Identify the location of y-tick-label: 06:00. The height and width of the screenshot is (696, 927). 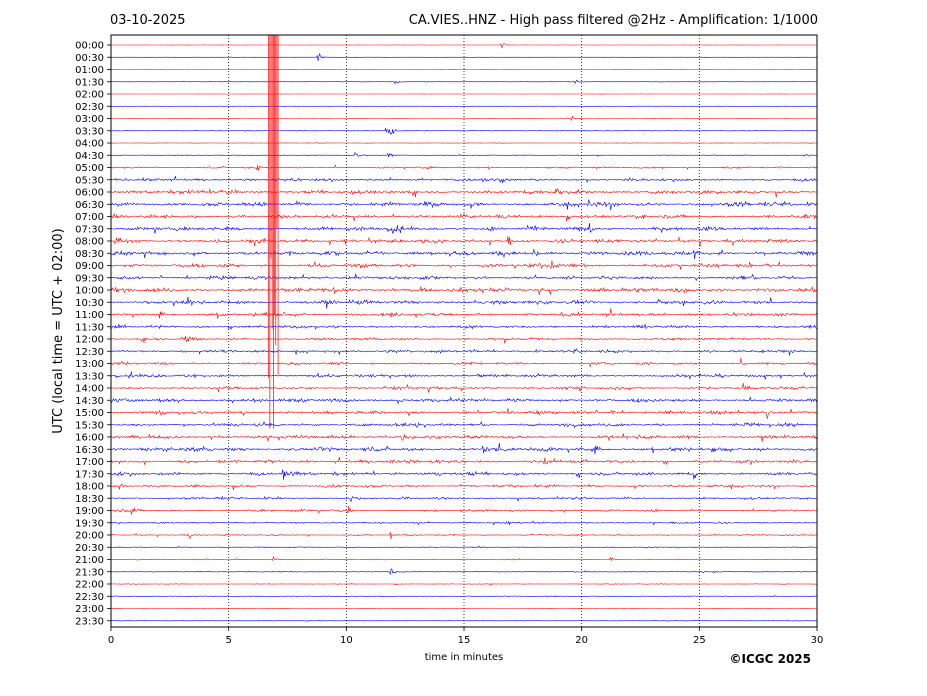
(89, 193).